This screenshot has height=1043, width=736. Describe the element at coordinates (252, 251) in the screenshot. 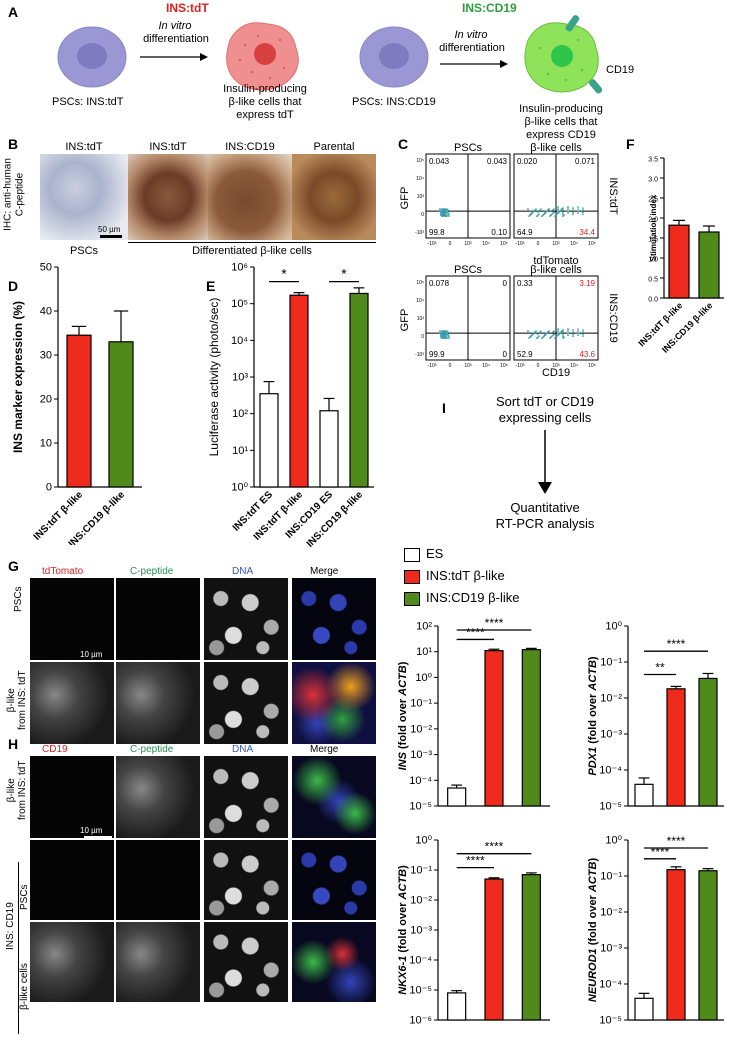

I see `panel-b-diff-caption: Differentiated β-like cells` at that location.